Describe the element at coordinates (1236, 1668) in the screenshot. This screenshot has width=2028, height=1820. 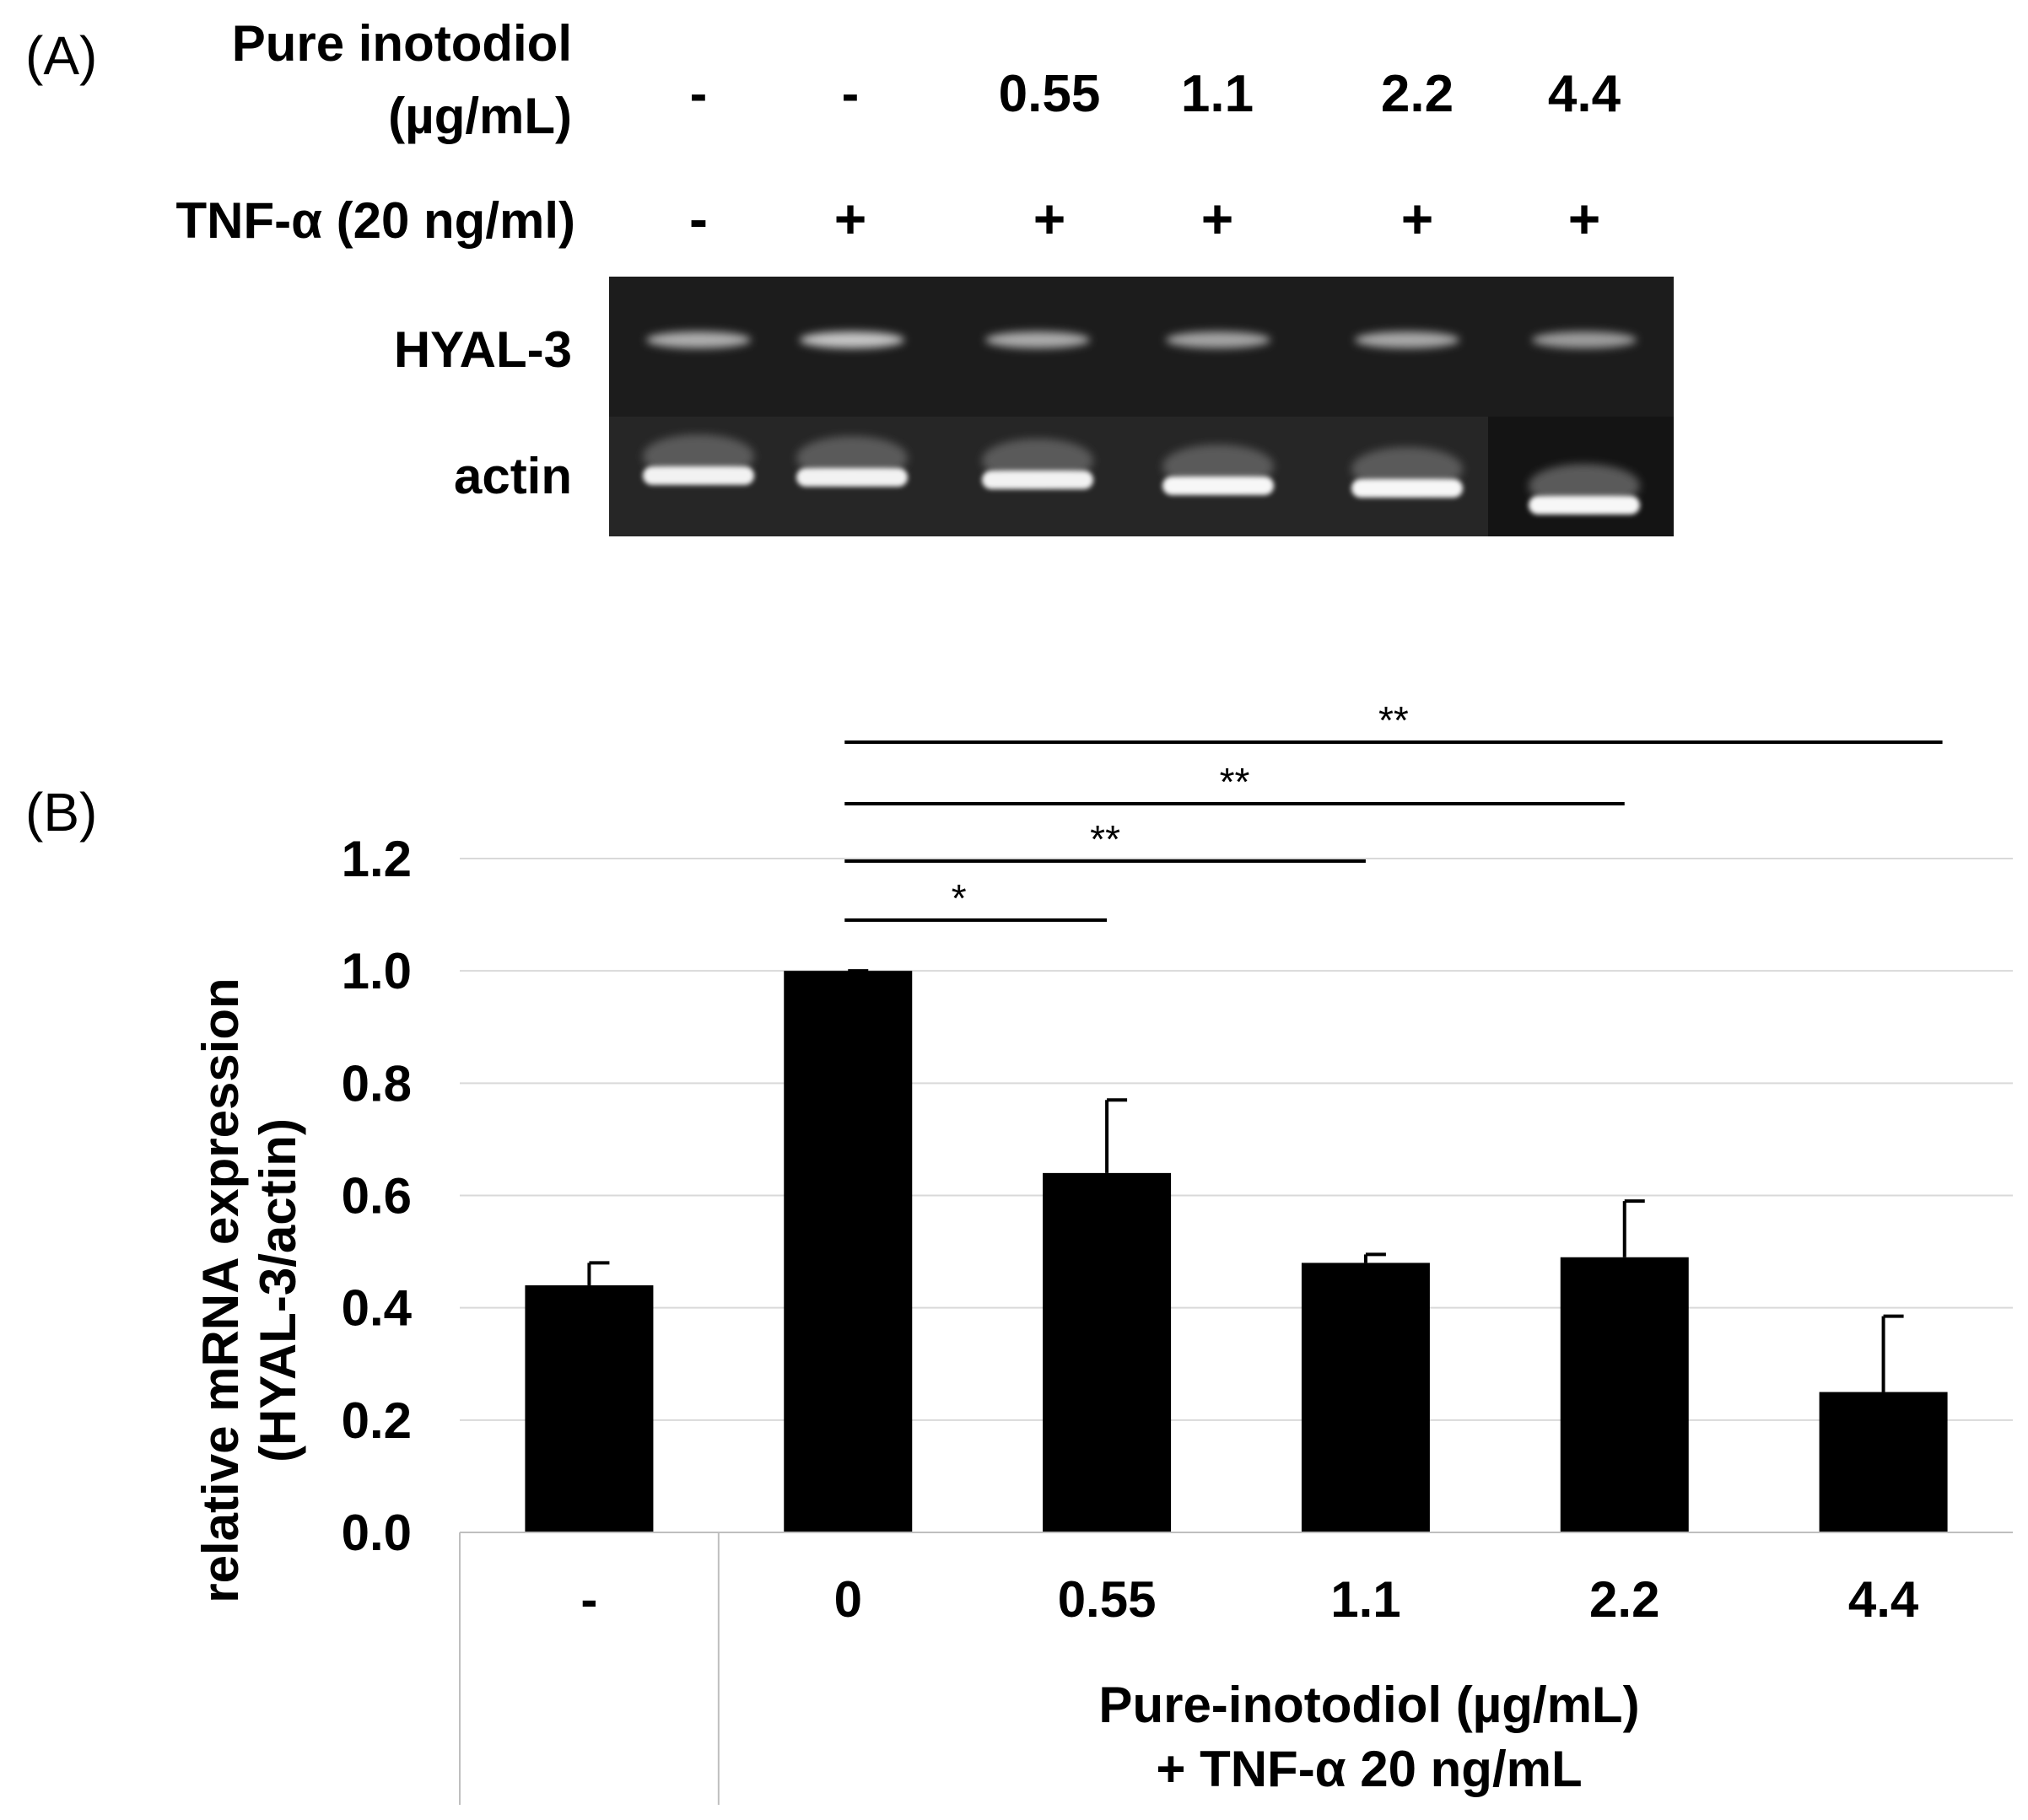
I see `x-axis` at that location.